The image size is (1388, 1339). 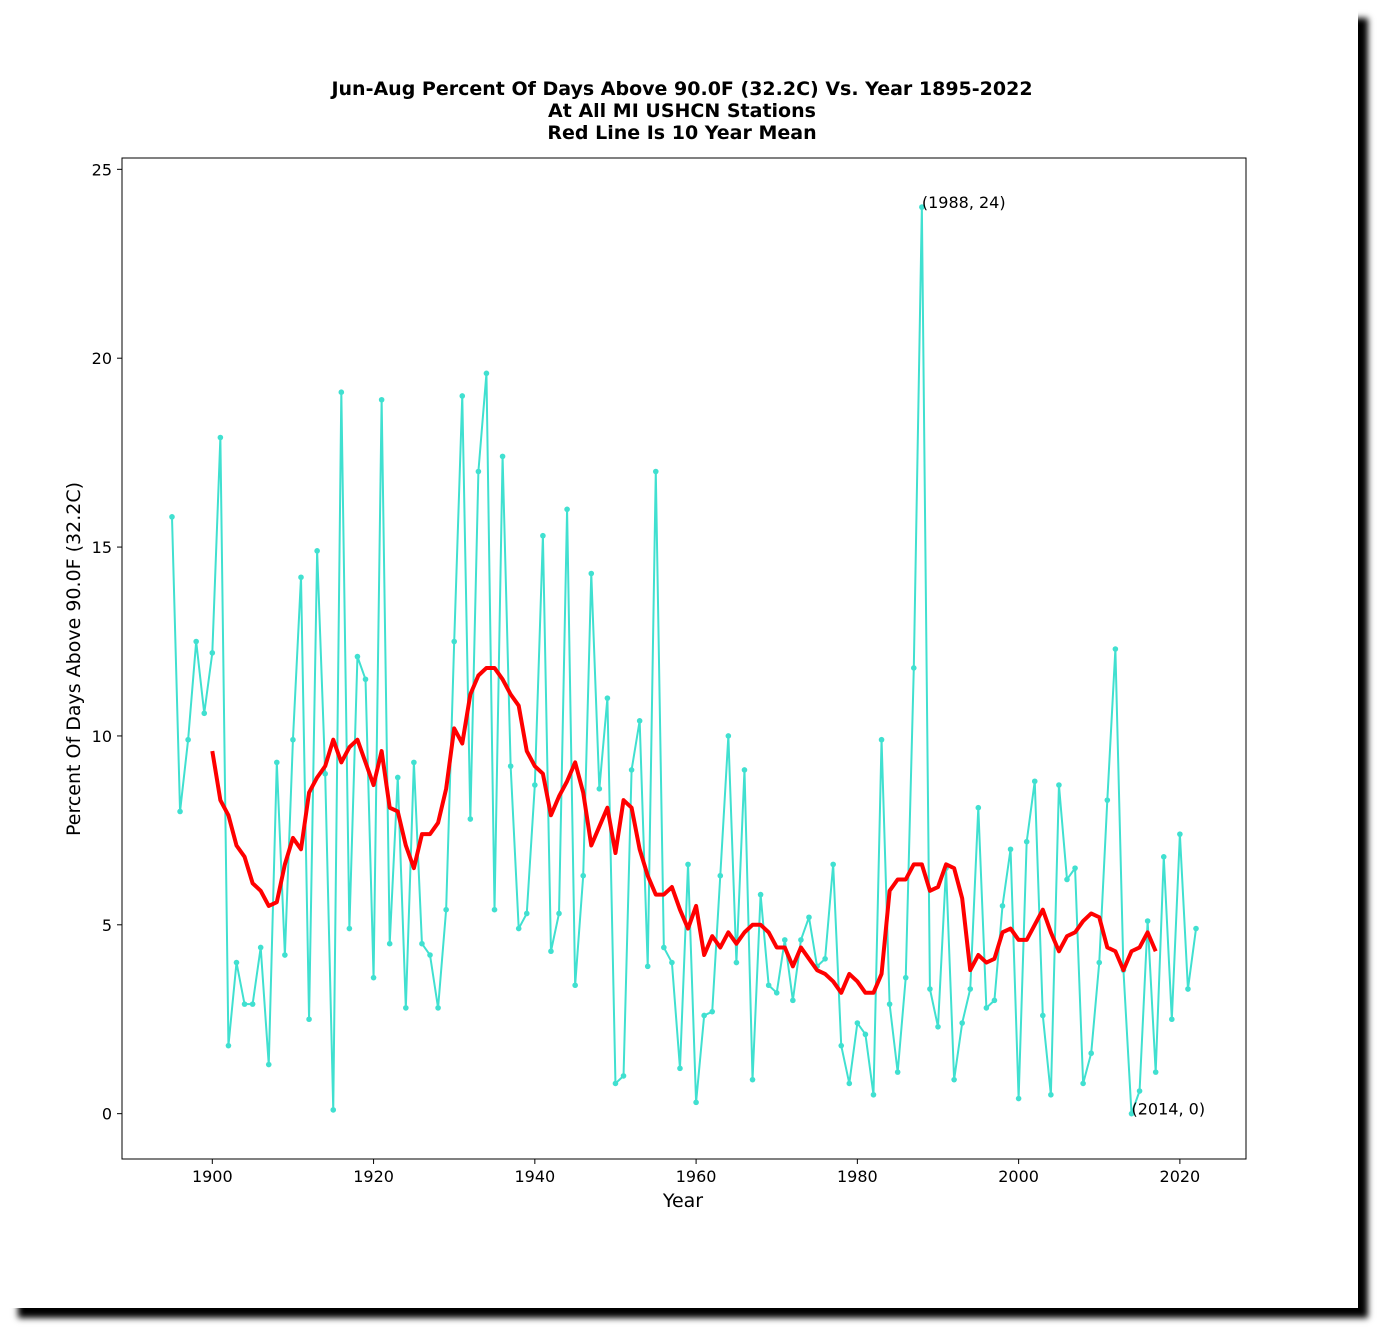 What do you see at coordinates (696, 1172) in the screenshot?
I see `x-axis: 1900 1920 1940 1960 1980 2000 2020` at bounding box center [696, 1172].